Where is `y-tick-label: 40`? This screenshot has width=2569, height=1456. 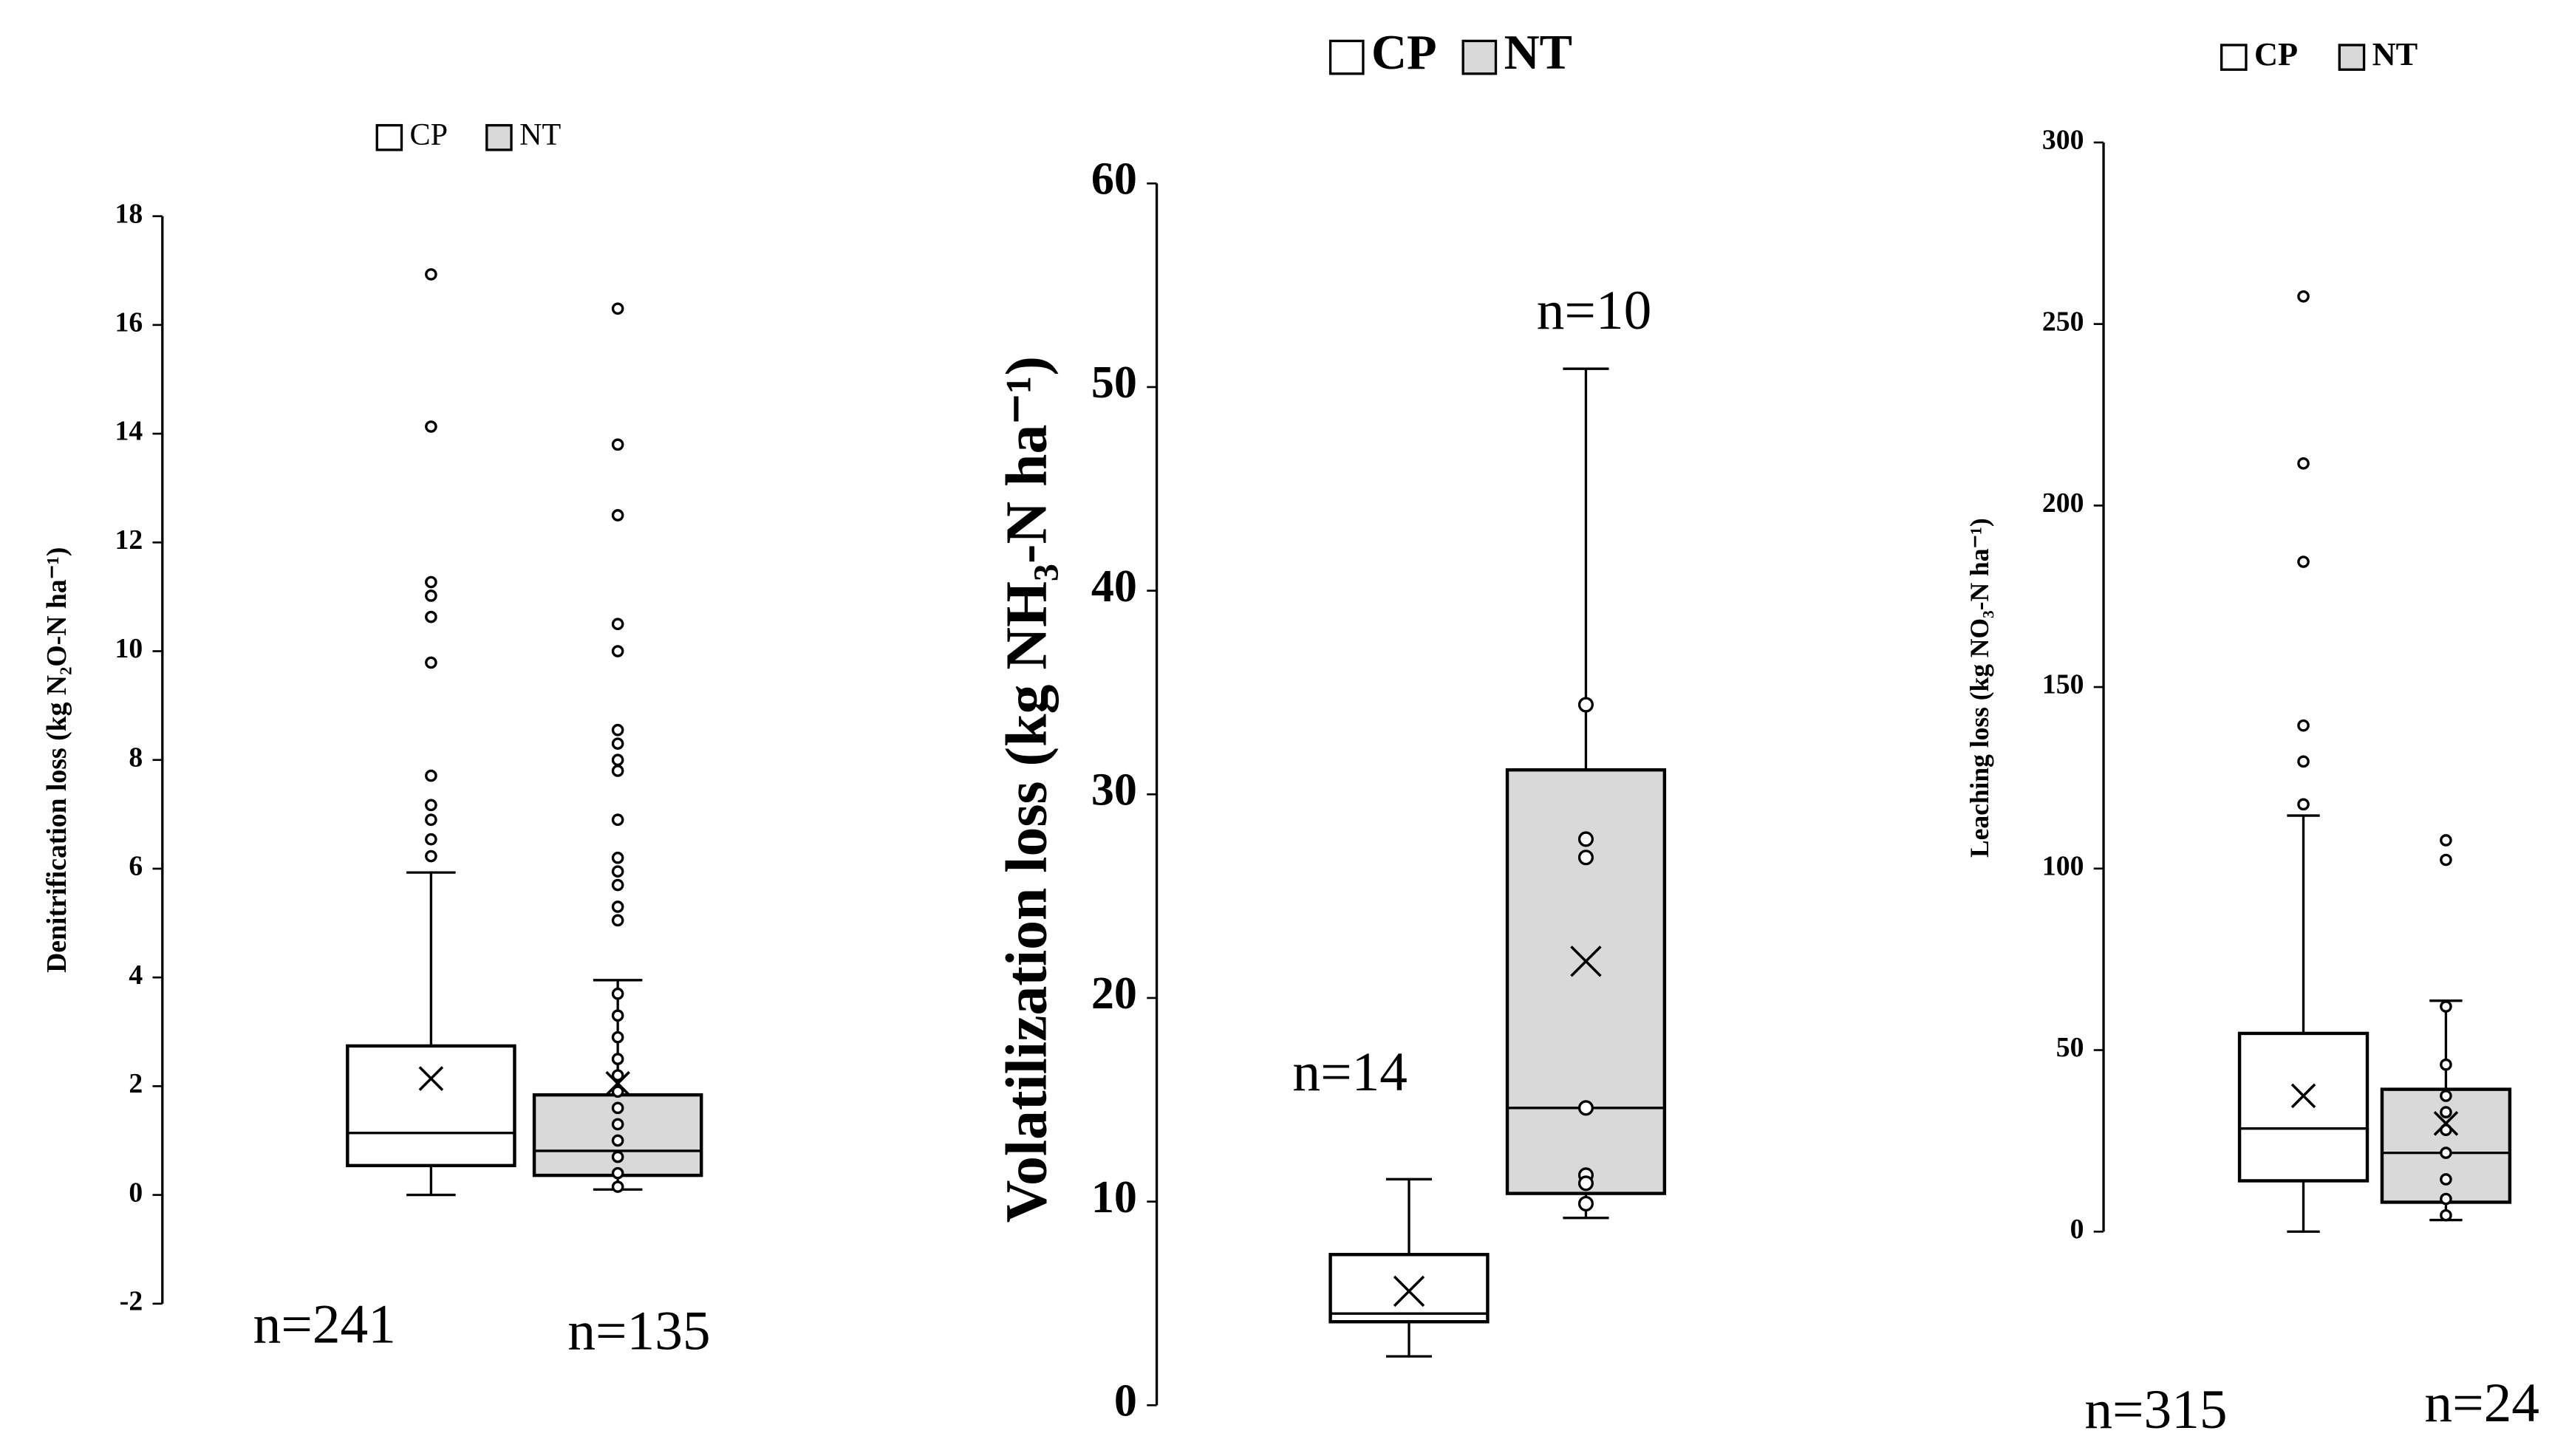
y-tick-label: 40 is located at coordinates (1114, 586).